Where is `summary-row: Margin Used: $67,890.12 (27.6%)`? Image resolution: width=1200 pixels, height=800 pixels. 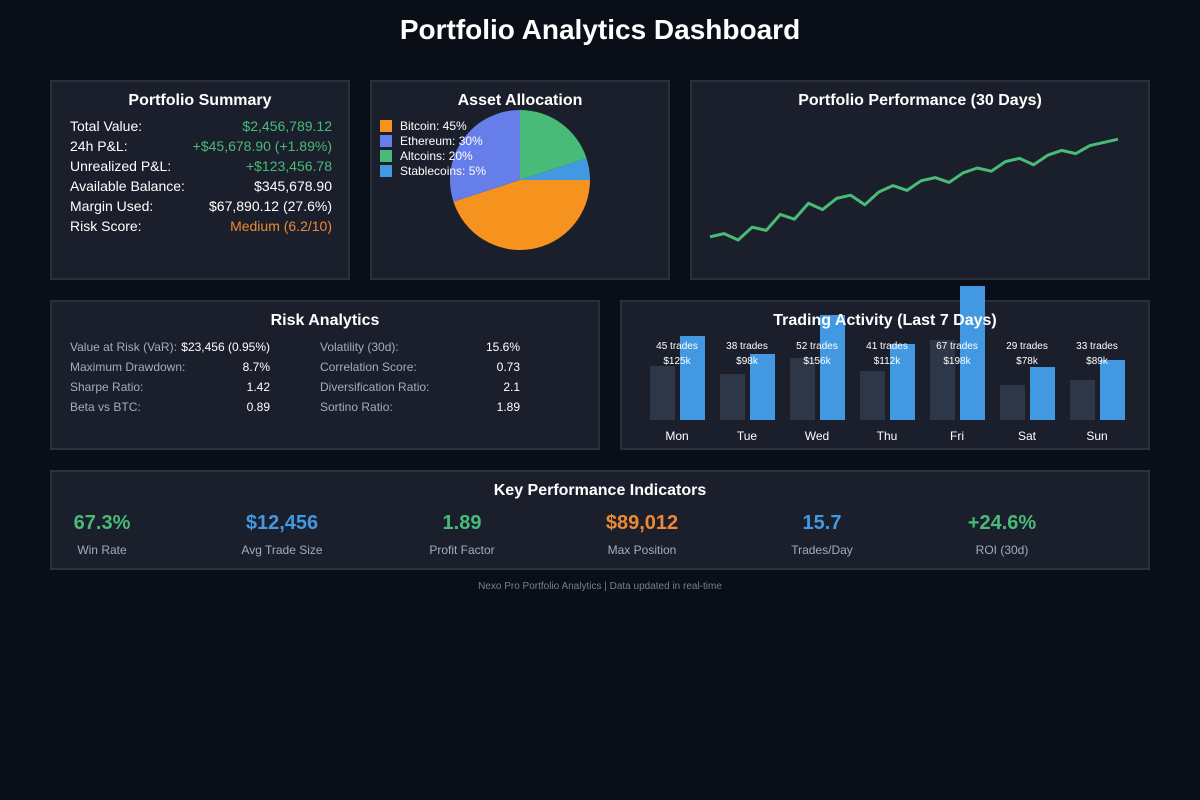 summary-row: Margin Used: $67,890.12 (27.6%) is located at coordinates (201, 208).